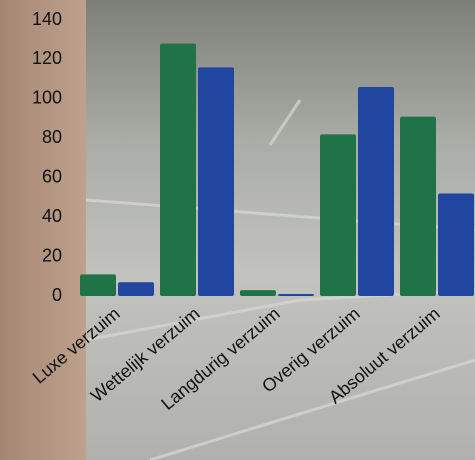 The image size is (475, 460). What do you see at coordinates (47, 19) in the screenshot?
I see `y-tick-label: 140` at bounding box center [47, 19].